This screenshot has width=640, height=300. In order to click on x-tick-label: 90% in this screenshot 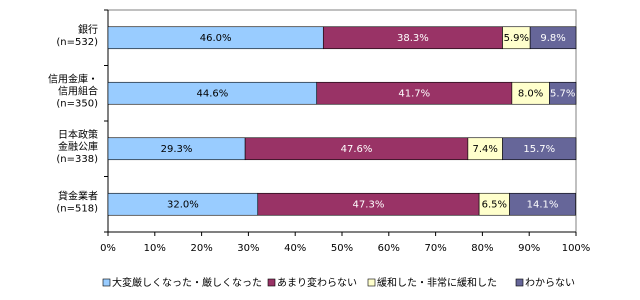, I will do `click(529, 248)`.